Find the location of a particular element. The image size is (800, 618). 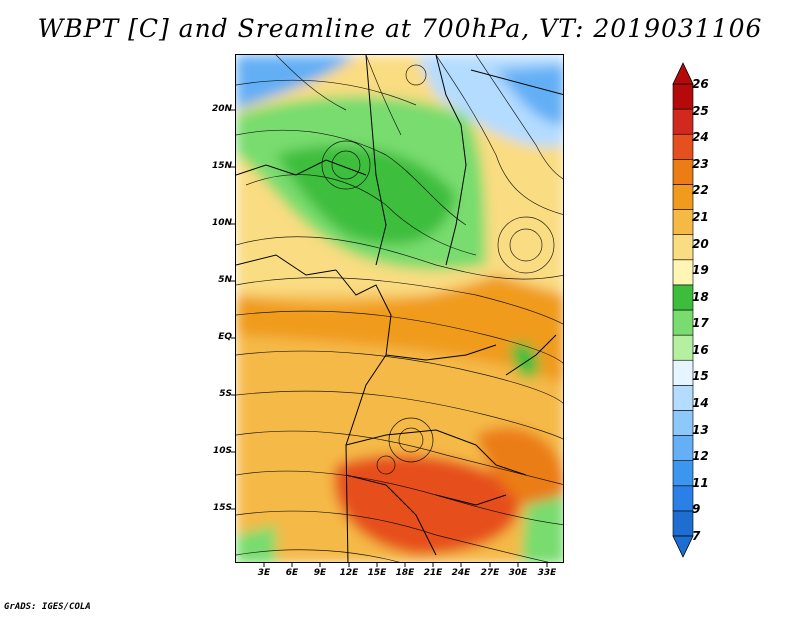

lon-label-3e: 3E is located at coordinates (264, 573).